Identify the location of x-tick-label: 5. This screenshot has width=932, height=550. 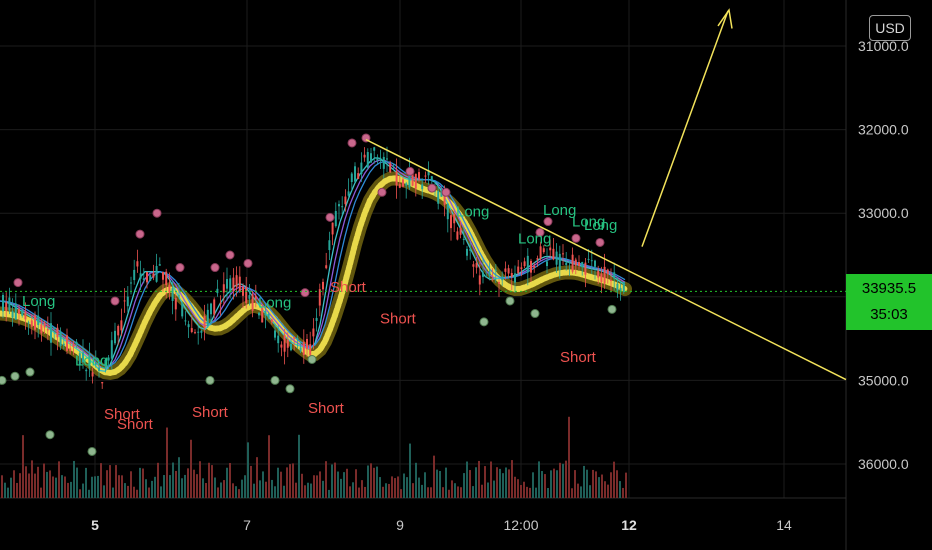
(95, 525).